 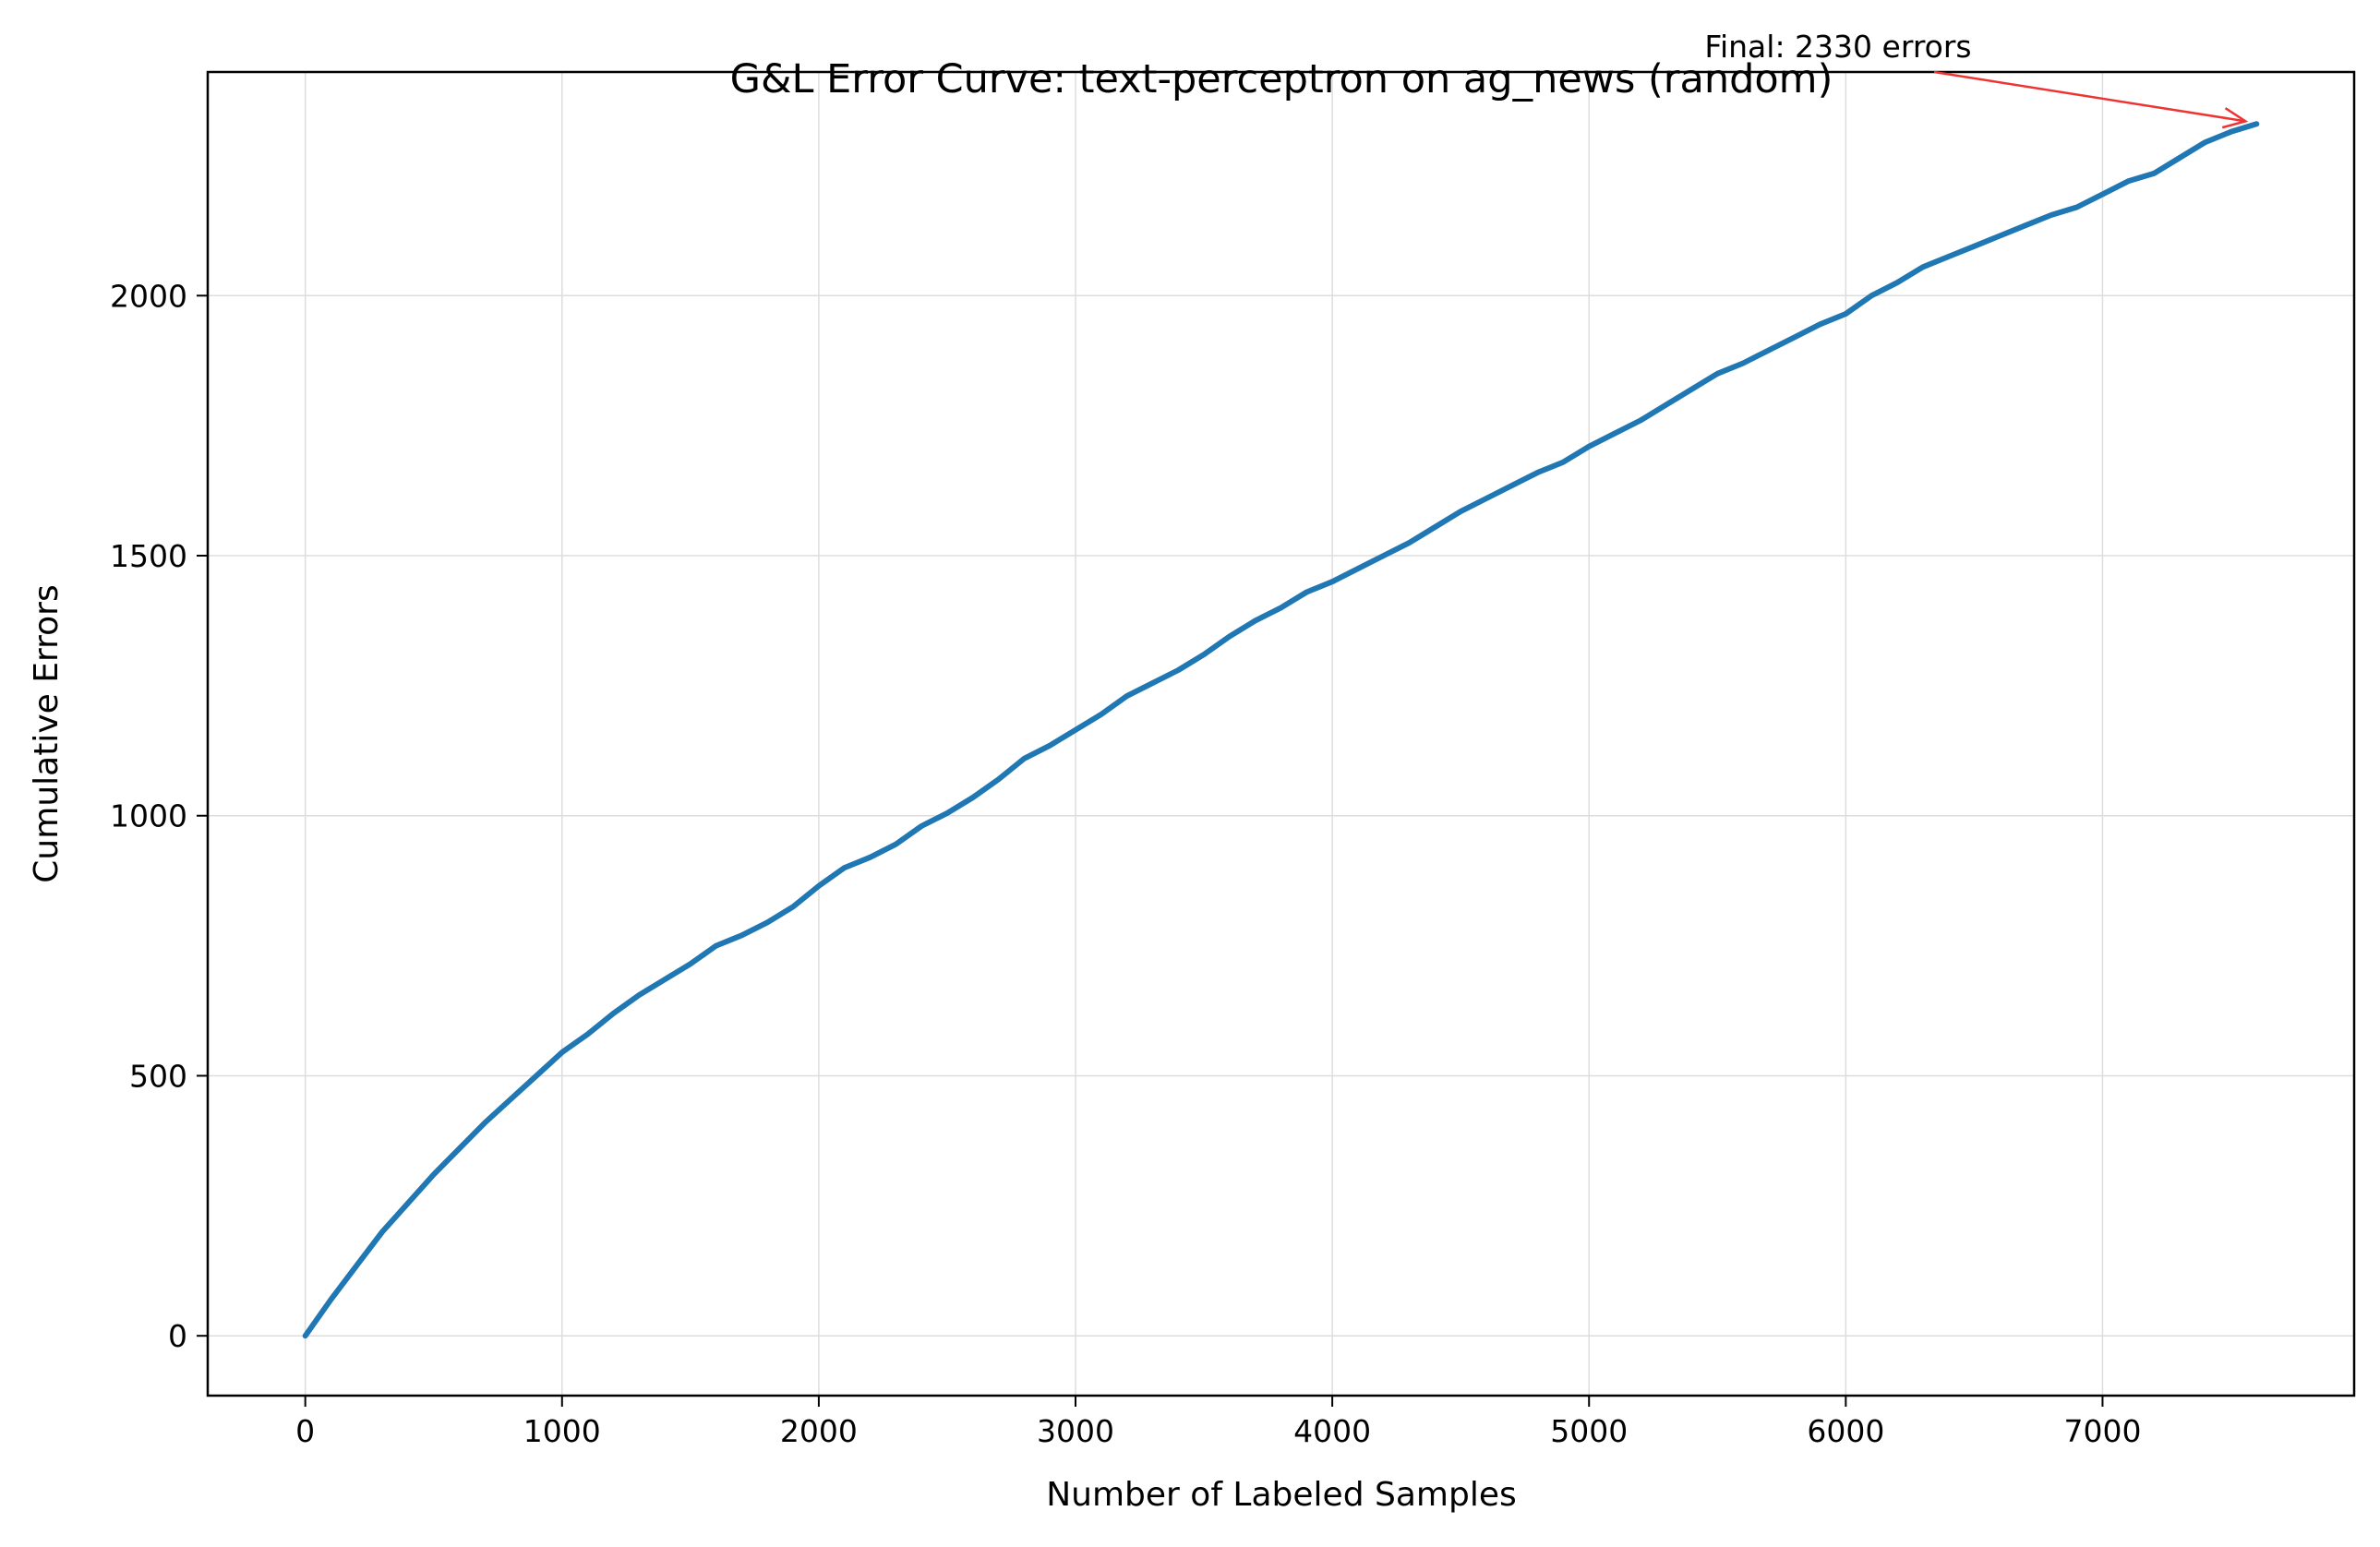 What do you see at coordinates (47, 733) in the screenshot?
I see `y-axis-label: Cumulative Errors` at bounding box center [47, 733].